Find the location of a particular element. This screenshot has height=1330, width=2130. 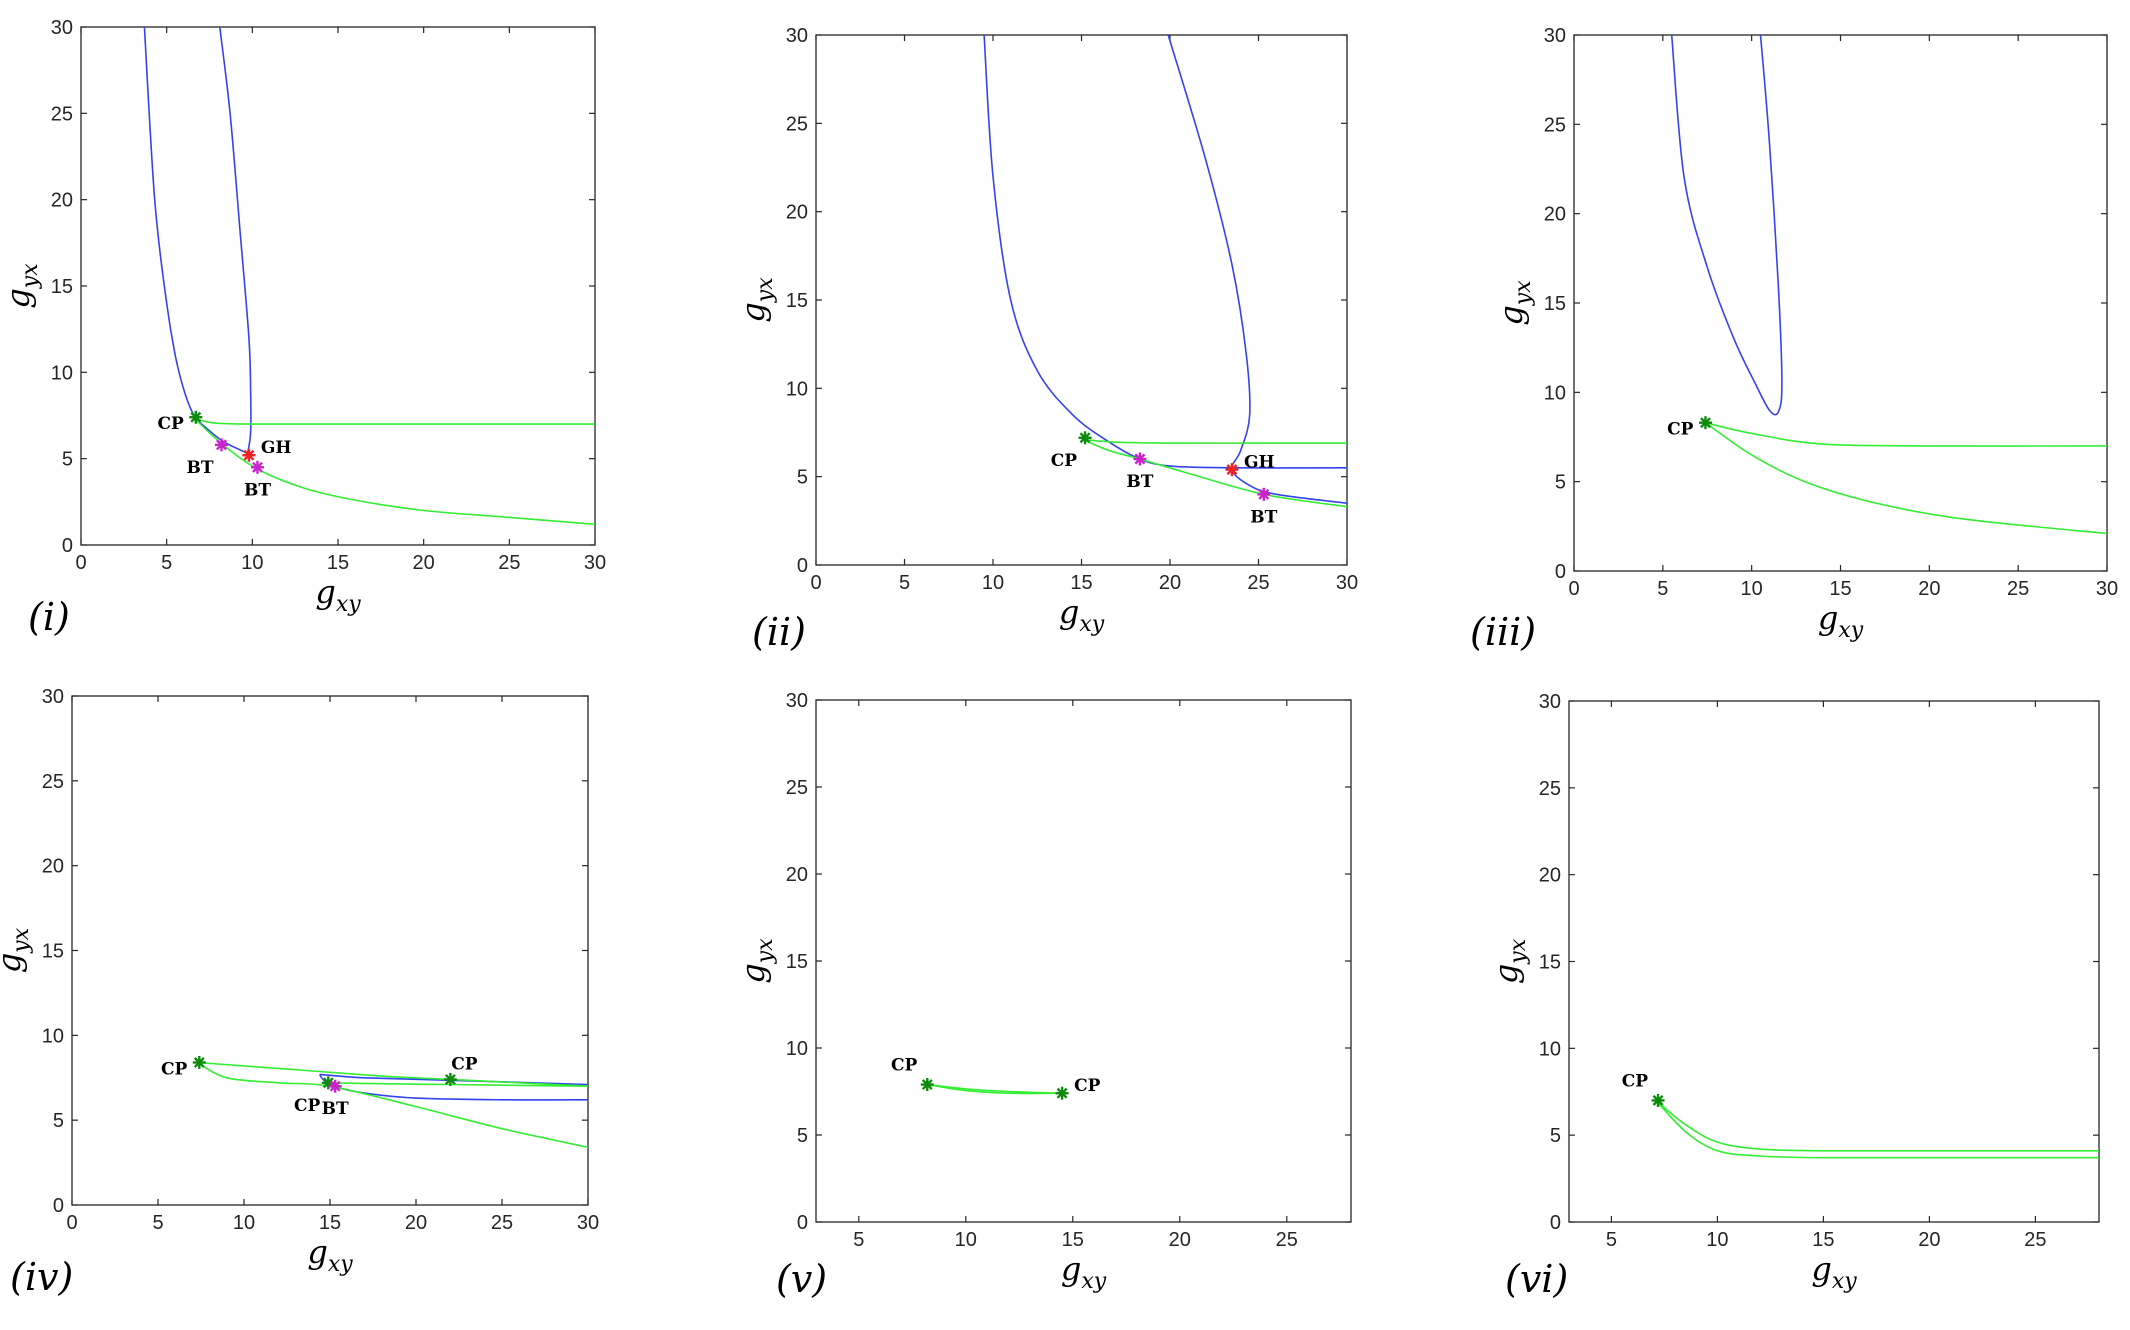

y-tick-label: 0 is located at coordinates (802, 566).